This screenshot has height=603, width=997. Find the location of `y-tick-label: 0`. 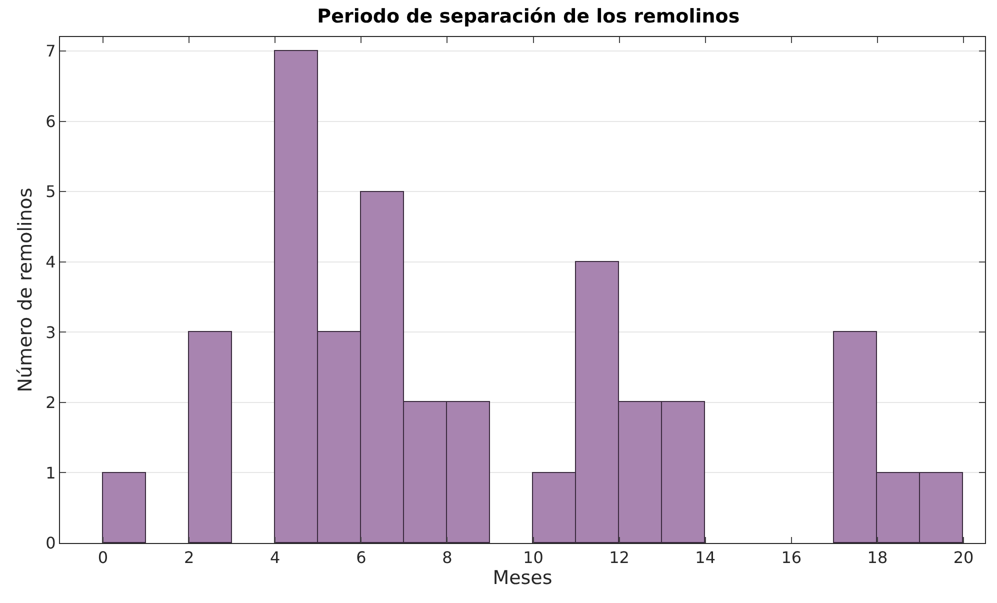

y-tick-label: 0 is located at coordinates (51, 543).